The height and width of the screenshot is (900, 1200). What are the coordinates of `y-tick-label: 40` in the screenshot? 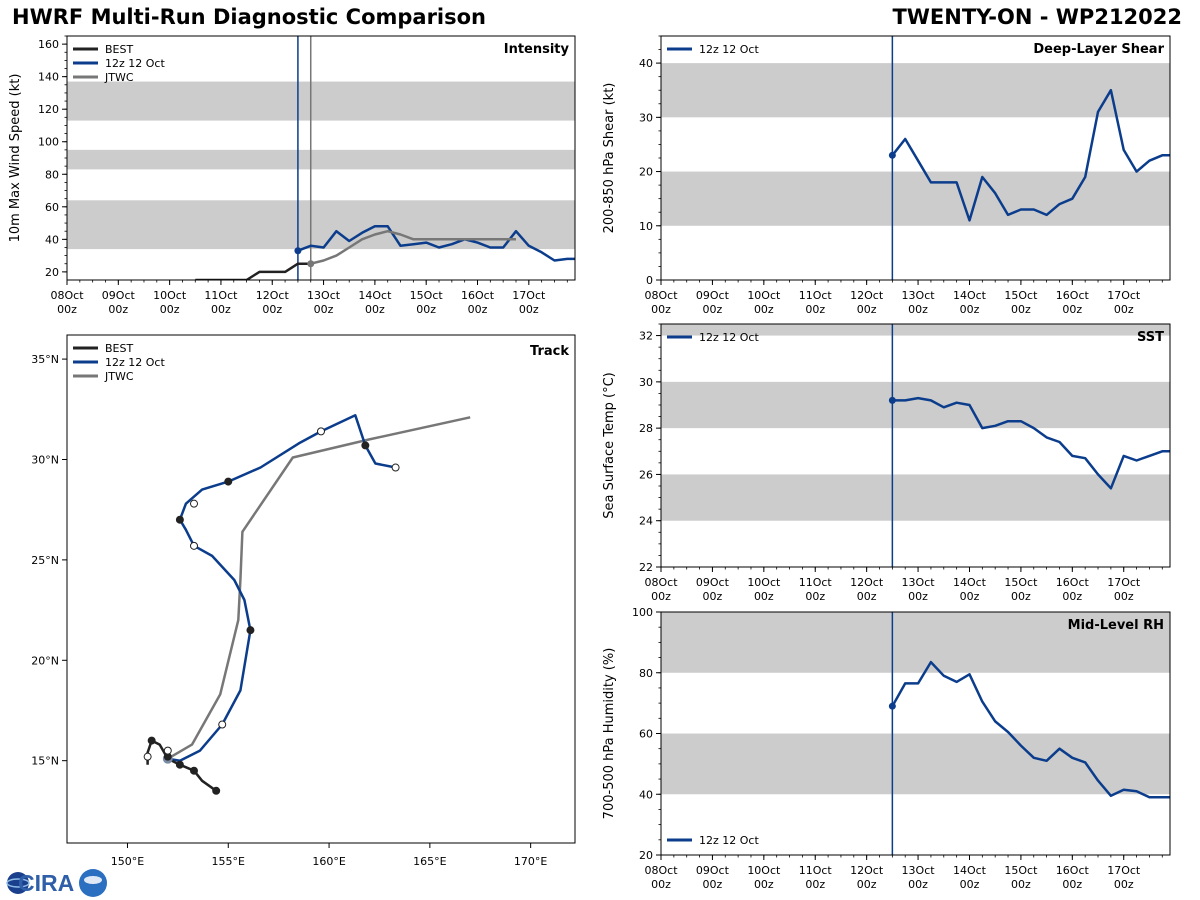 It's located at (52, 239).